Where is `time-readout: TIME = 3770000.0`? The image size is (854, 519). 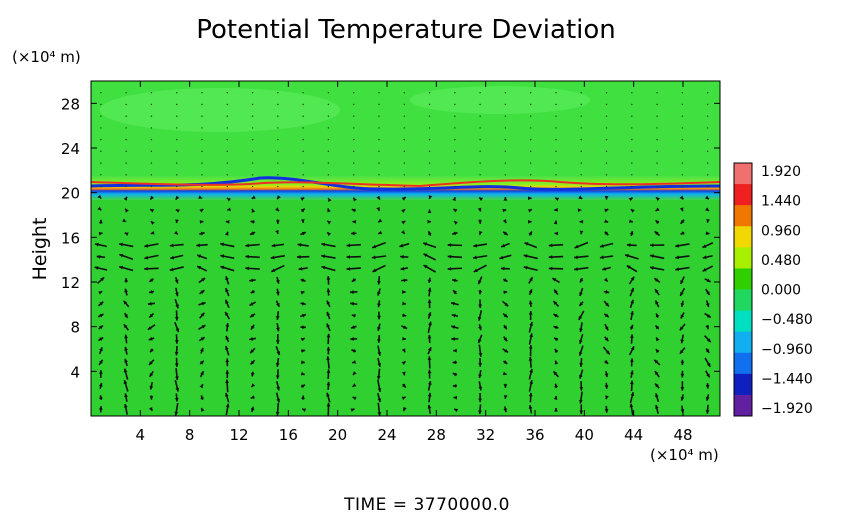
time-readout: TIME = 3770000.0 is located at coordinates (426, 505).